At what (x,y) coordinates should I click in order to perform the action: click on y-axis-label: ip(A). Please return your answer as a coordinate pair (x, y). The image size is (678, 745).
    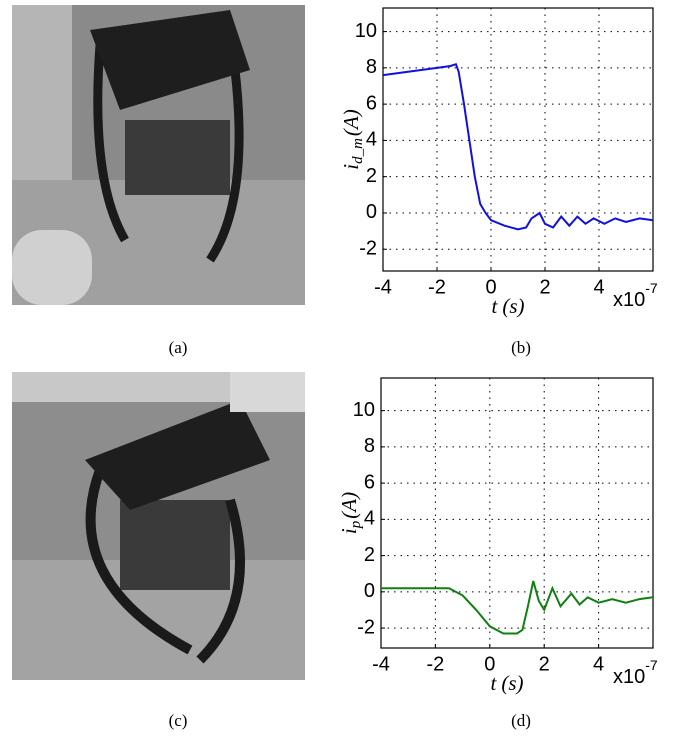
    Looking at the image, I should click on (351, 513).